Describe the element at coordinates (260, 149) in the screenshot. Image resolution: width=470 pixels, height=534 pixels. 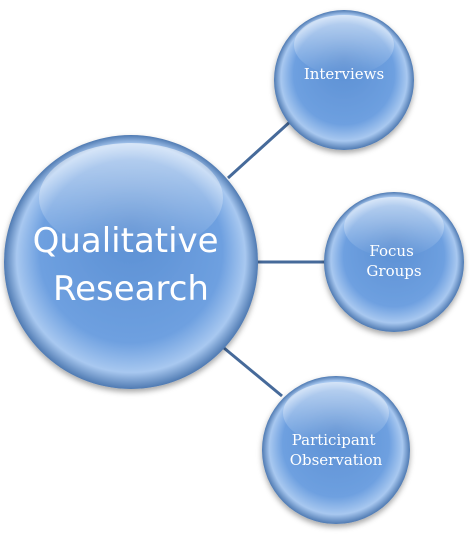
I see `connector-interviews` at that location.